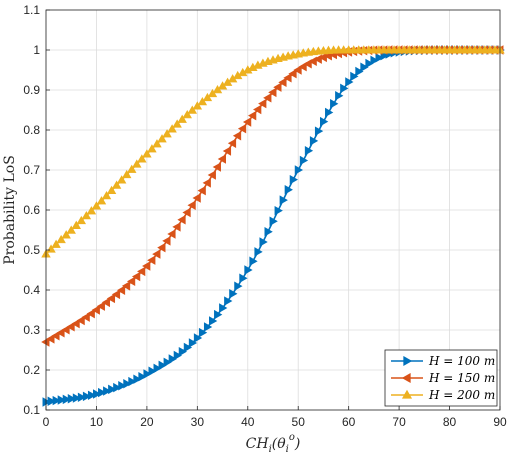 The width and height of the screenshot is (512, 456). I want to click on legend-label: H = 100 m, so click(461, 361).